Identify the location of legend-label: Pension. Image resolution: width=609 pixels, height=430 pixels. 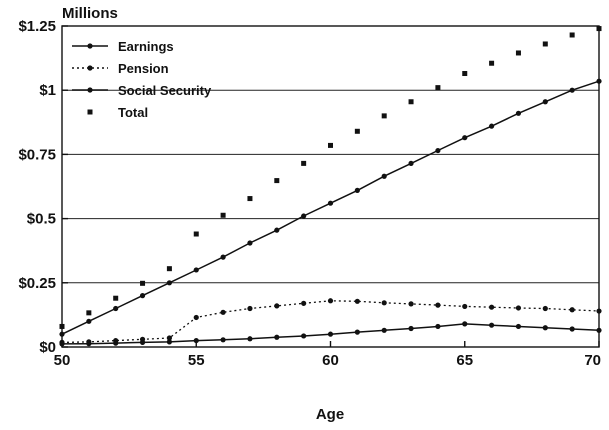
(143, 68).